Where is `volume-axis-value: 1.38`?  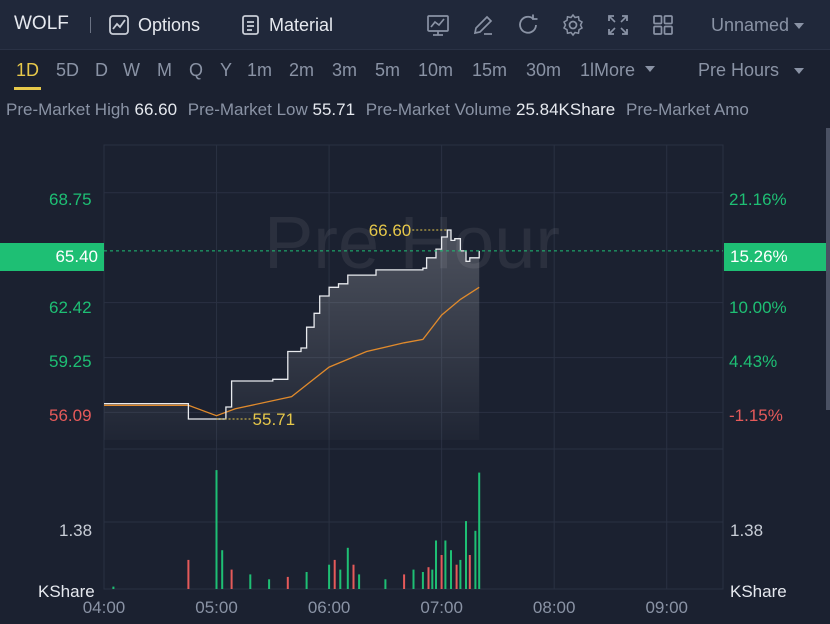
volume-axis-value: 1.38 is located at coordinates (76, 530).